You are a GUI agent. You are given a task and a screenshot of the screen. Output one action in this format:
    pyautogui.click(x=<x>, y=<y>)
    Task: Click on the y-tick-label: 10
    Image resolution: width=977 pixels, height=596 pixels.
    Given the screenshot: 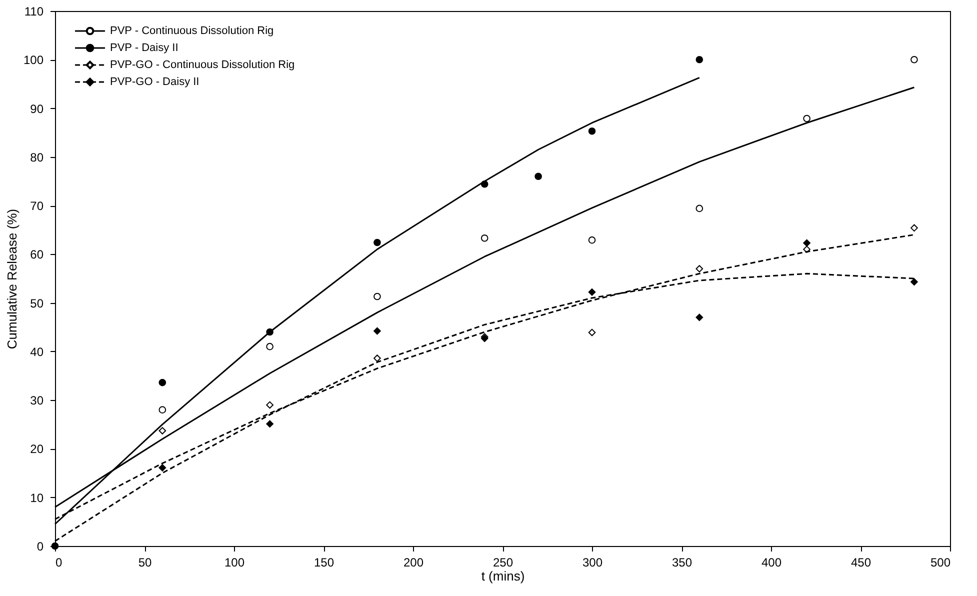 What is the action you would take?
    pyautogui.click(x=37, y=497)
    